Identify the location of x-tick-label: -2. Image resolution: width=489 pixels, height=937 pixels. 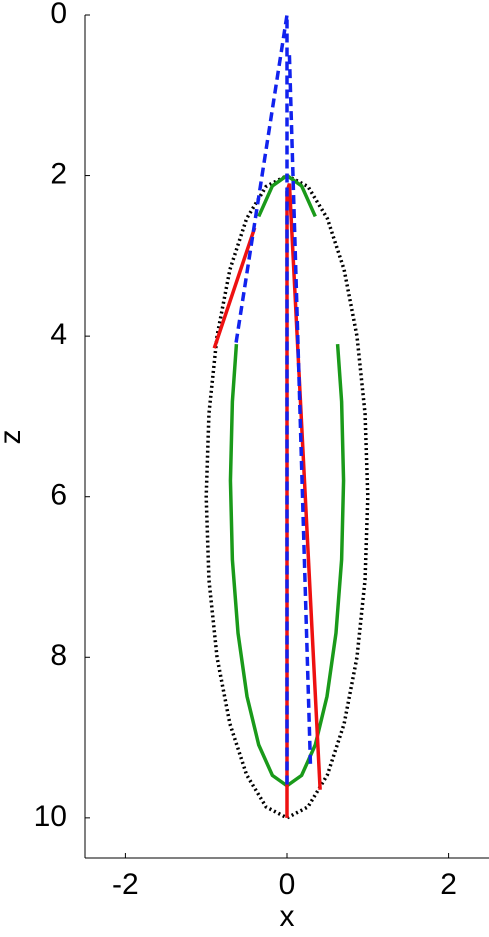
(125, 884).